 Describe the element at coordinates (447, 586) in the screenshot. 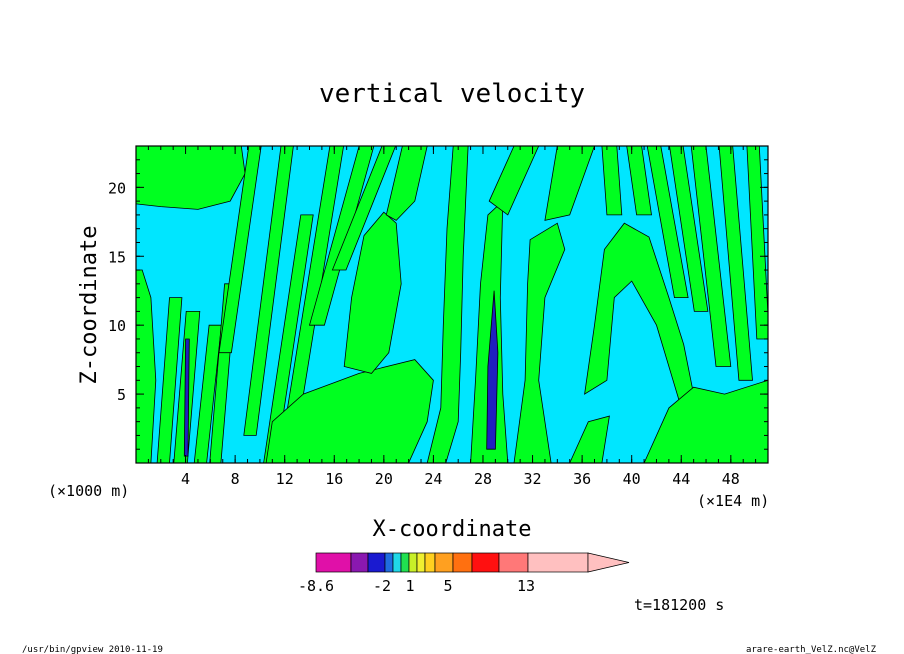

I see `colorbar-label: 5` at that location.